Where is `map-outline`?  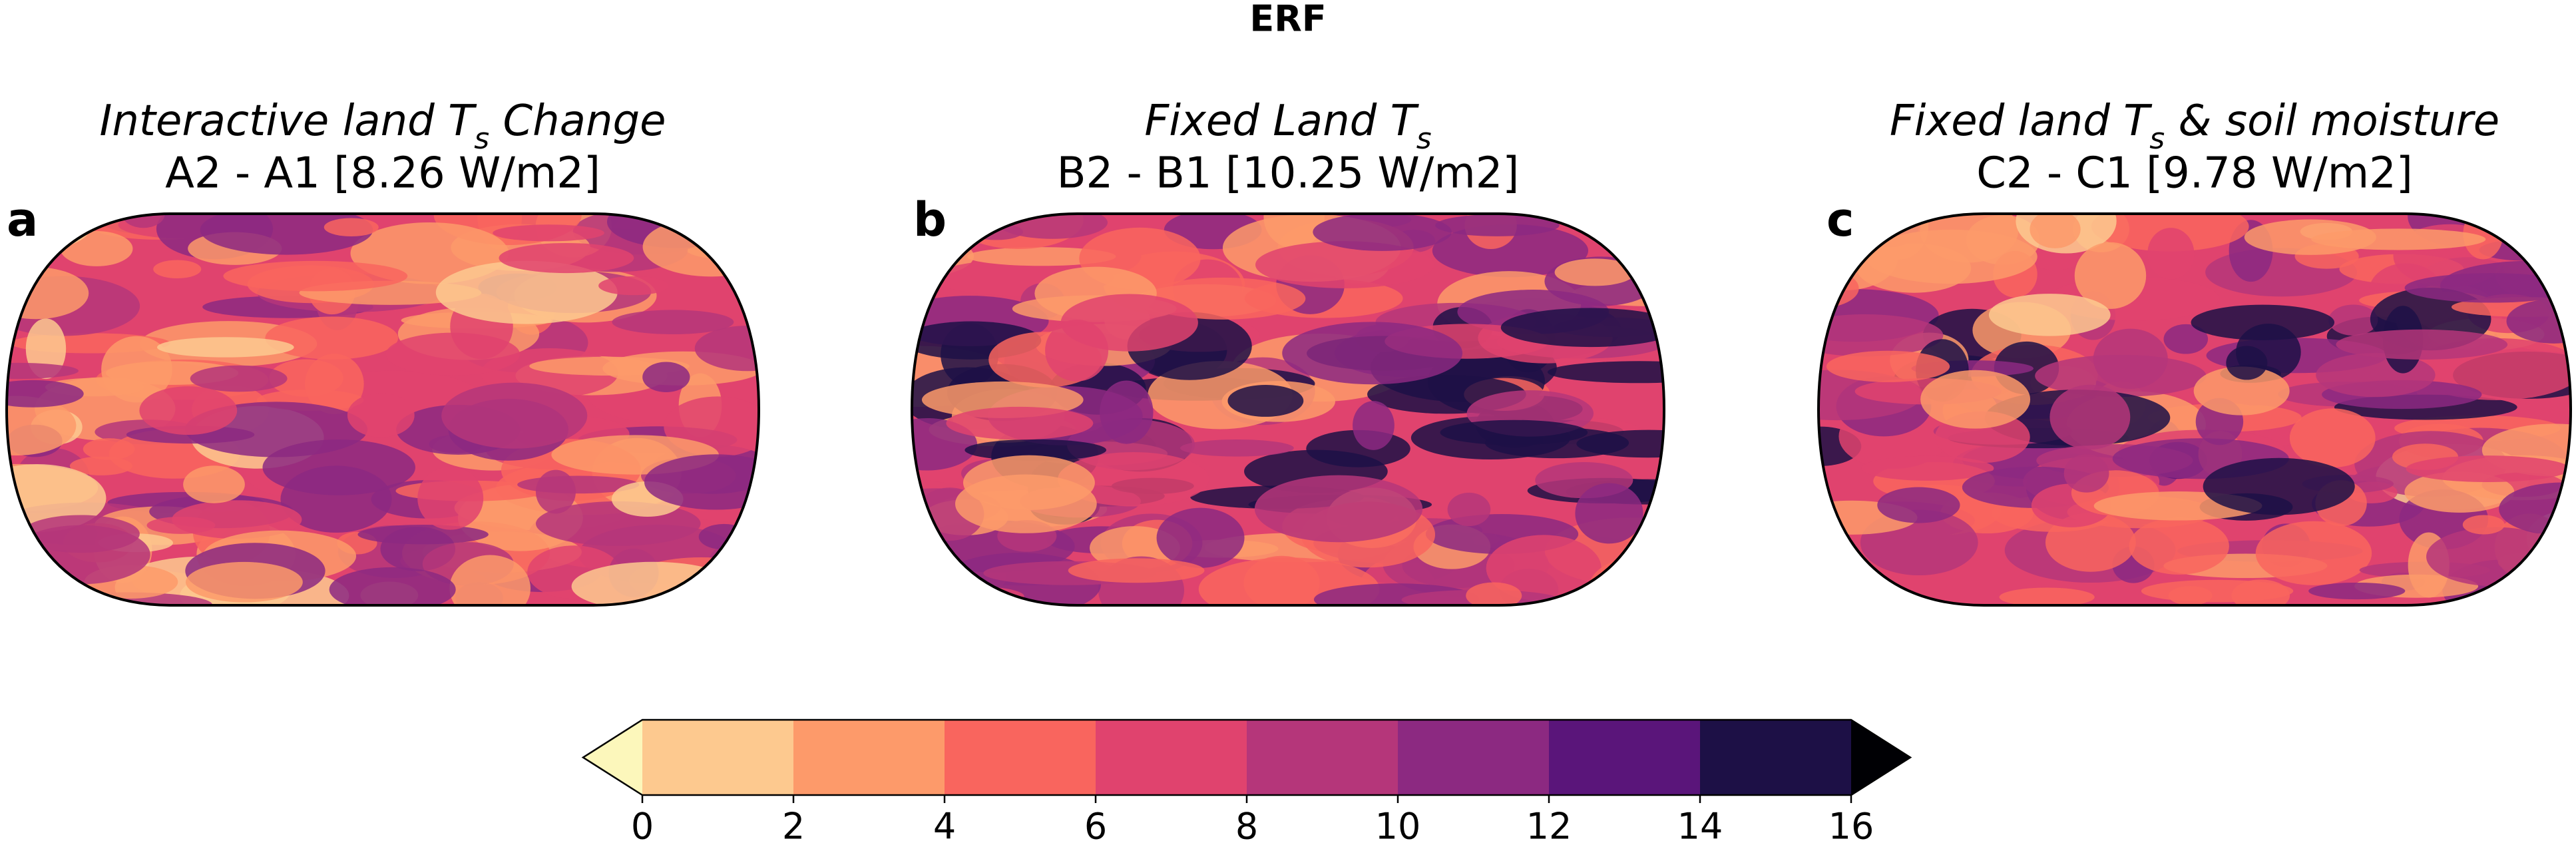 map-outline is located at coordinates (383, 409).